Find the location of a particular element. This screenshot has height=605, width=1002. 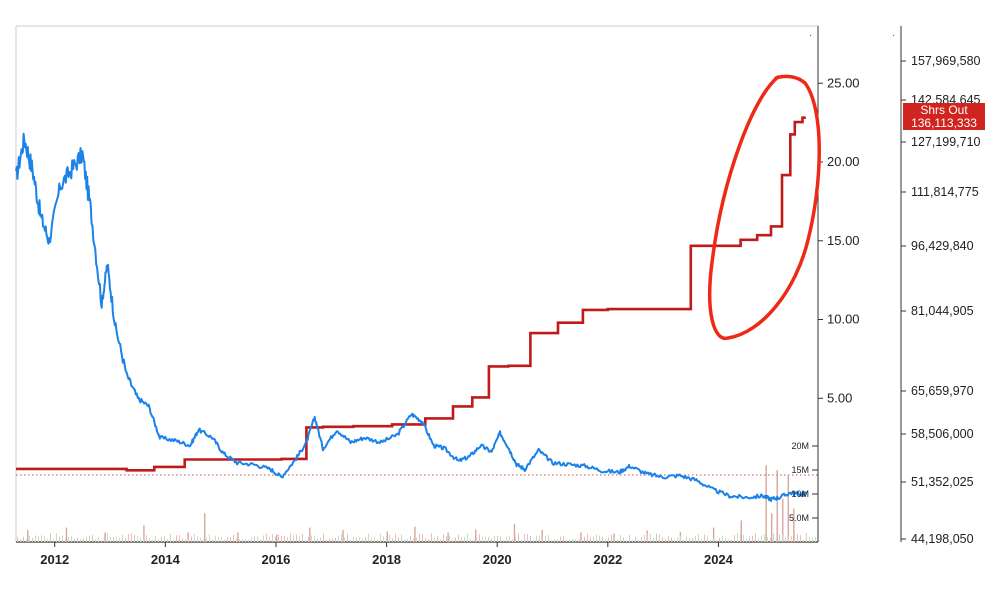

shares-tick-label: 65,659,970 is located at coordinates (942, 391).